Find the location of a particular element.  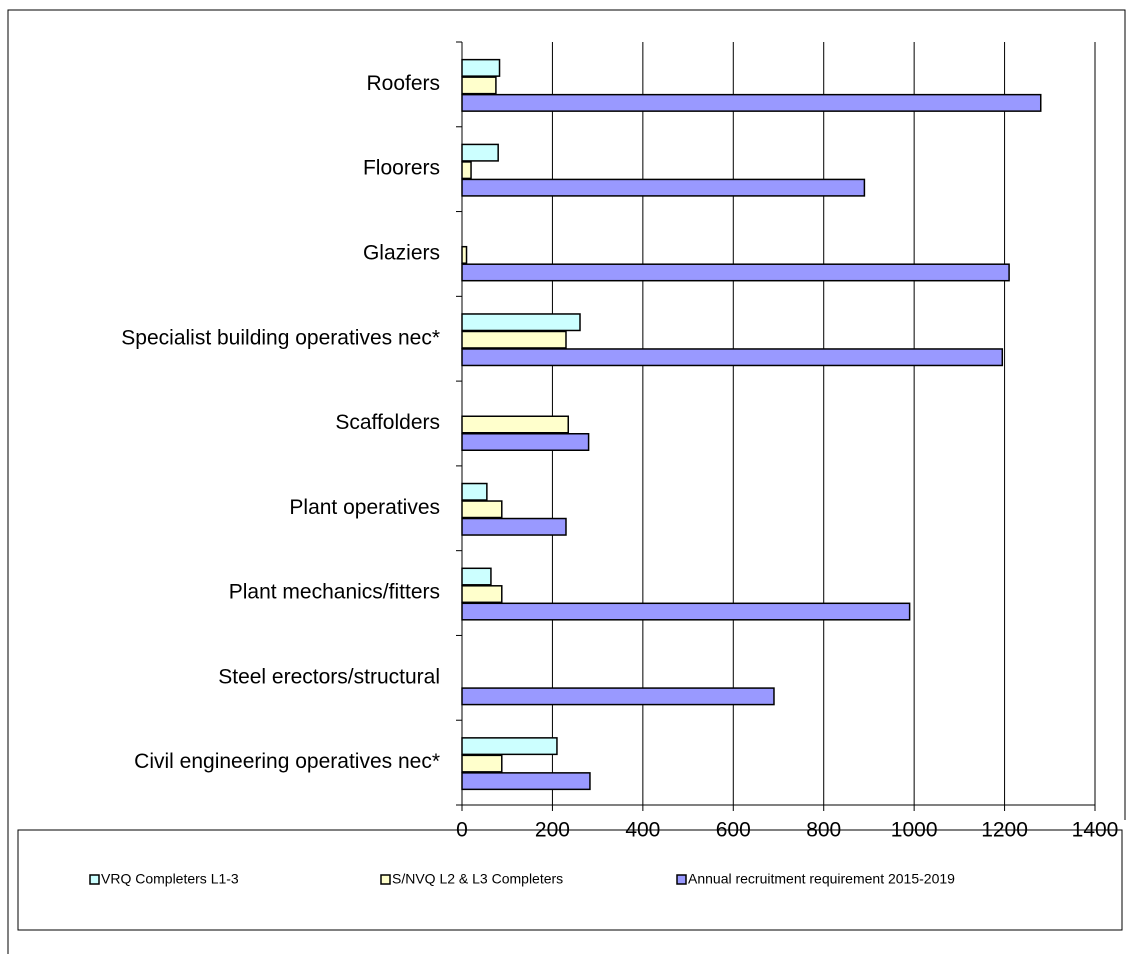

x-tick-label: 400 is located at coordinates (642, 830).